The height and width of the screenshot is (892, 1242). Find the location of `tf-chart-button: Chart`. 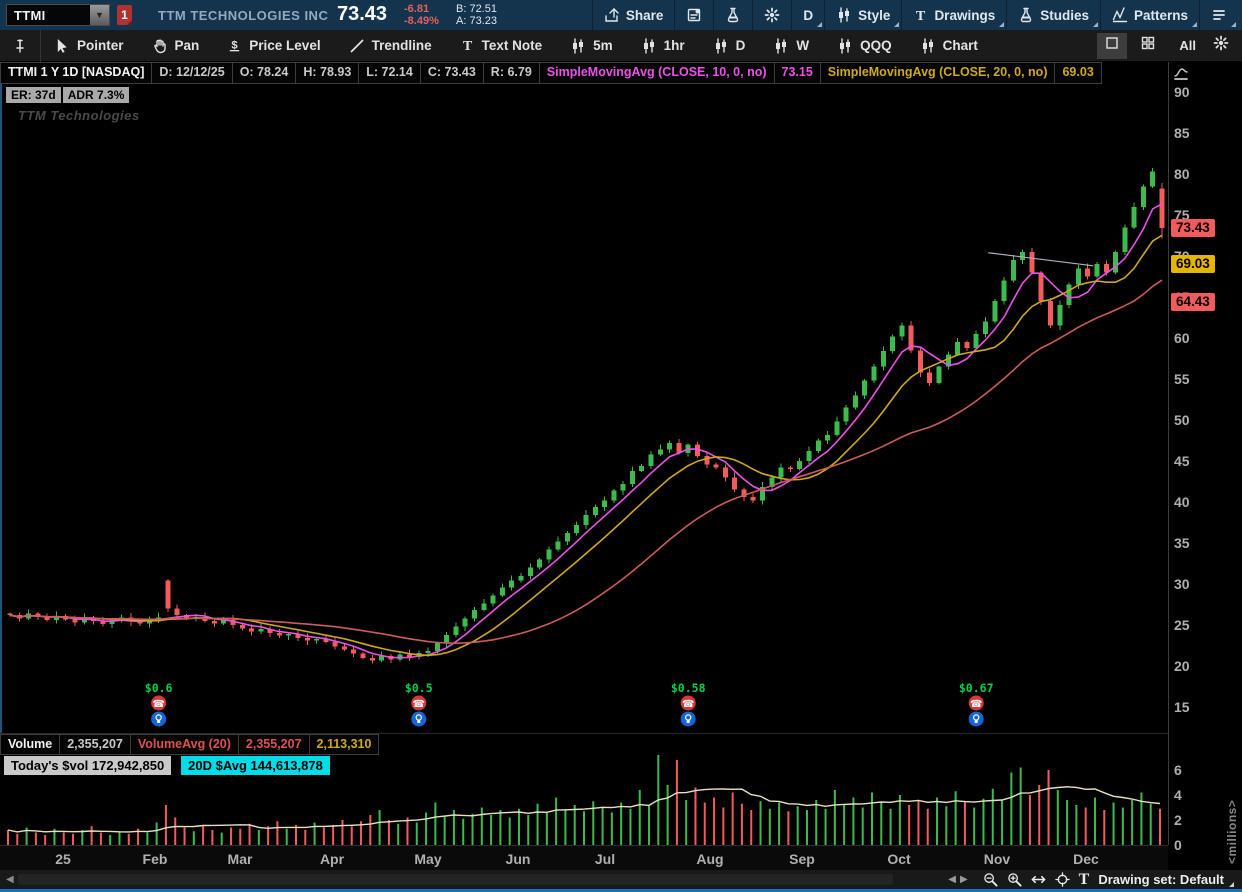

tf-chart-button: Chart is located at coordinates (949, 46).